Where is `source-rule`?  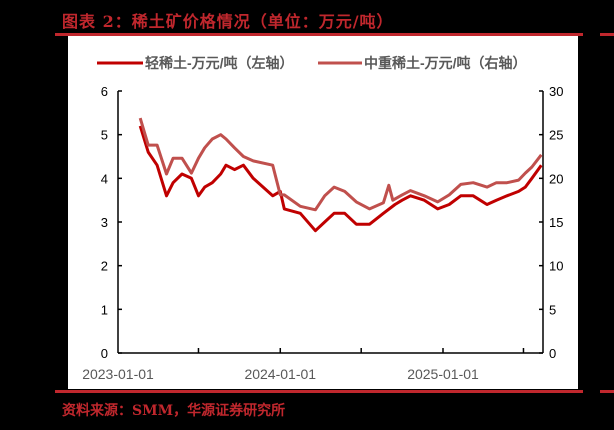
source-rule is located at coordinates (319, 391).